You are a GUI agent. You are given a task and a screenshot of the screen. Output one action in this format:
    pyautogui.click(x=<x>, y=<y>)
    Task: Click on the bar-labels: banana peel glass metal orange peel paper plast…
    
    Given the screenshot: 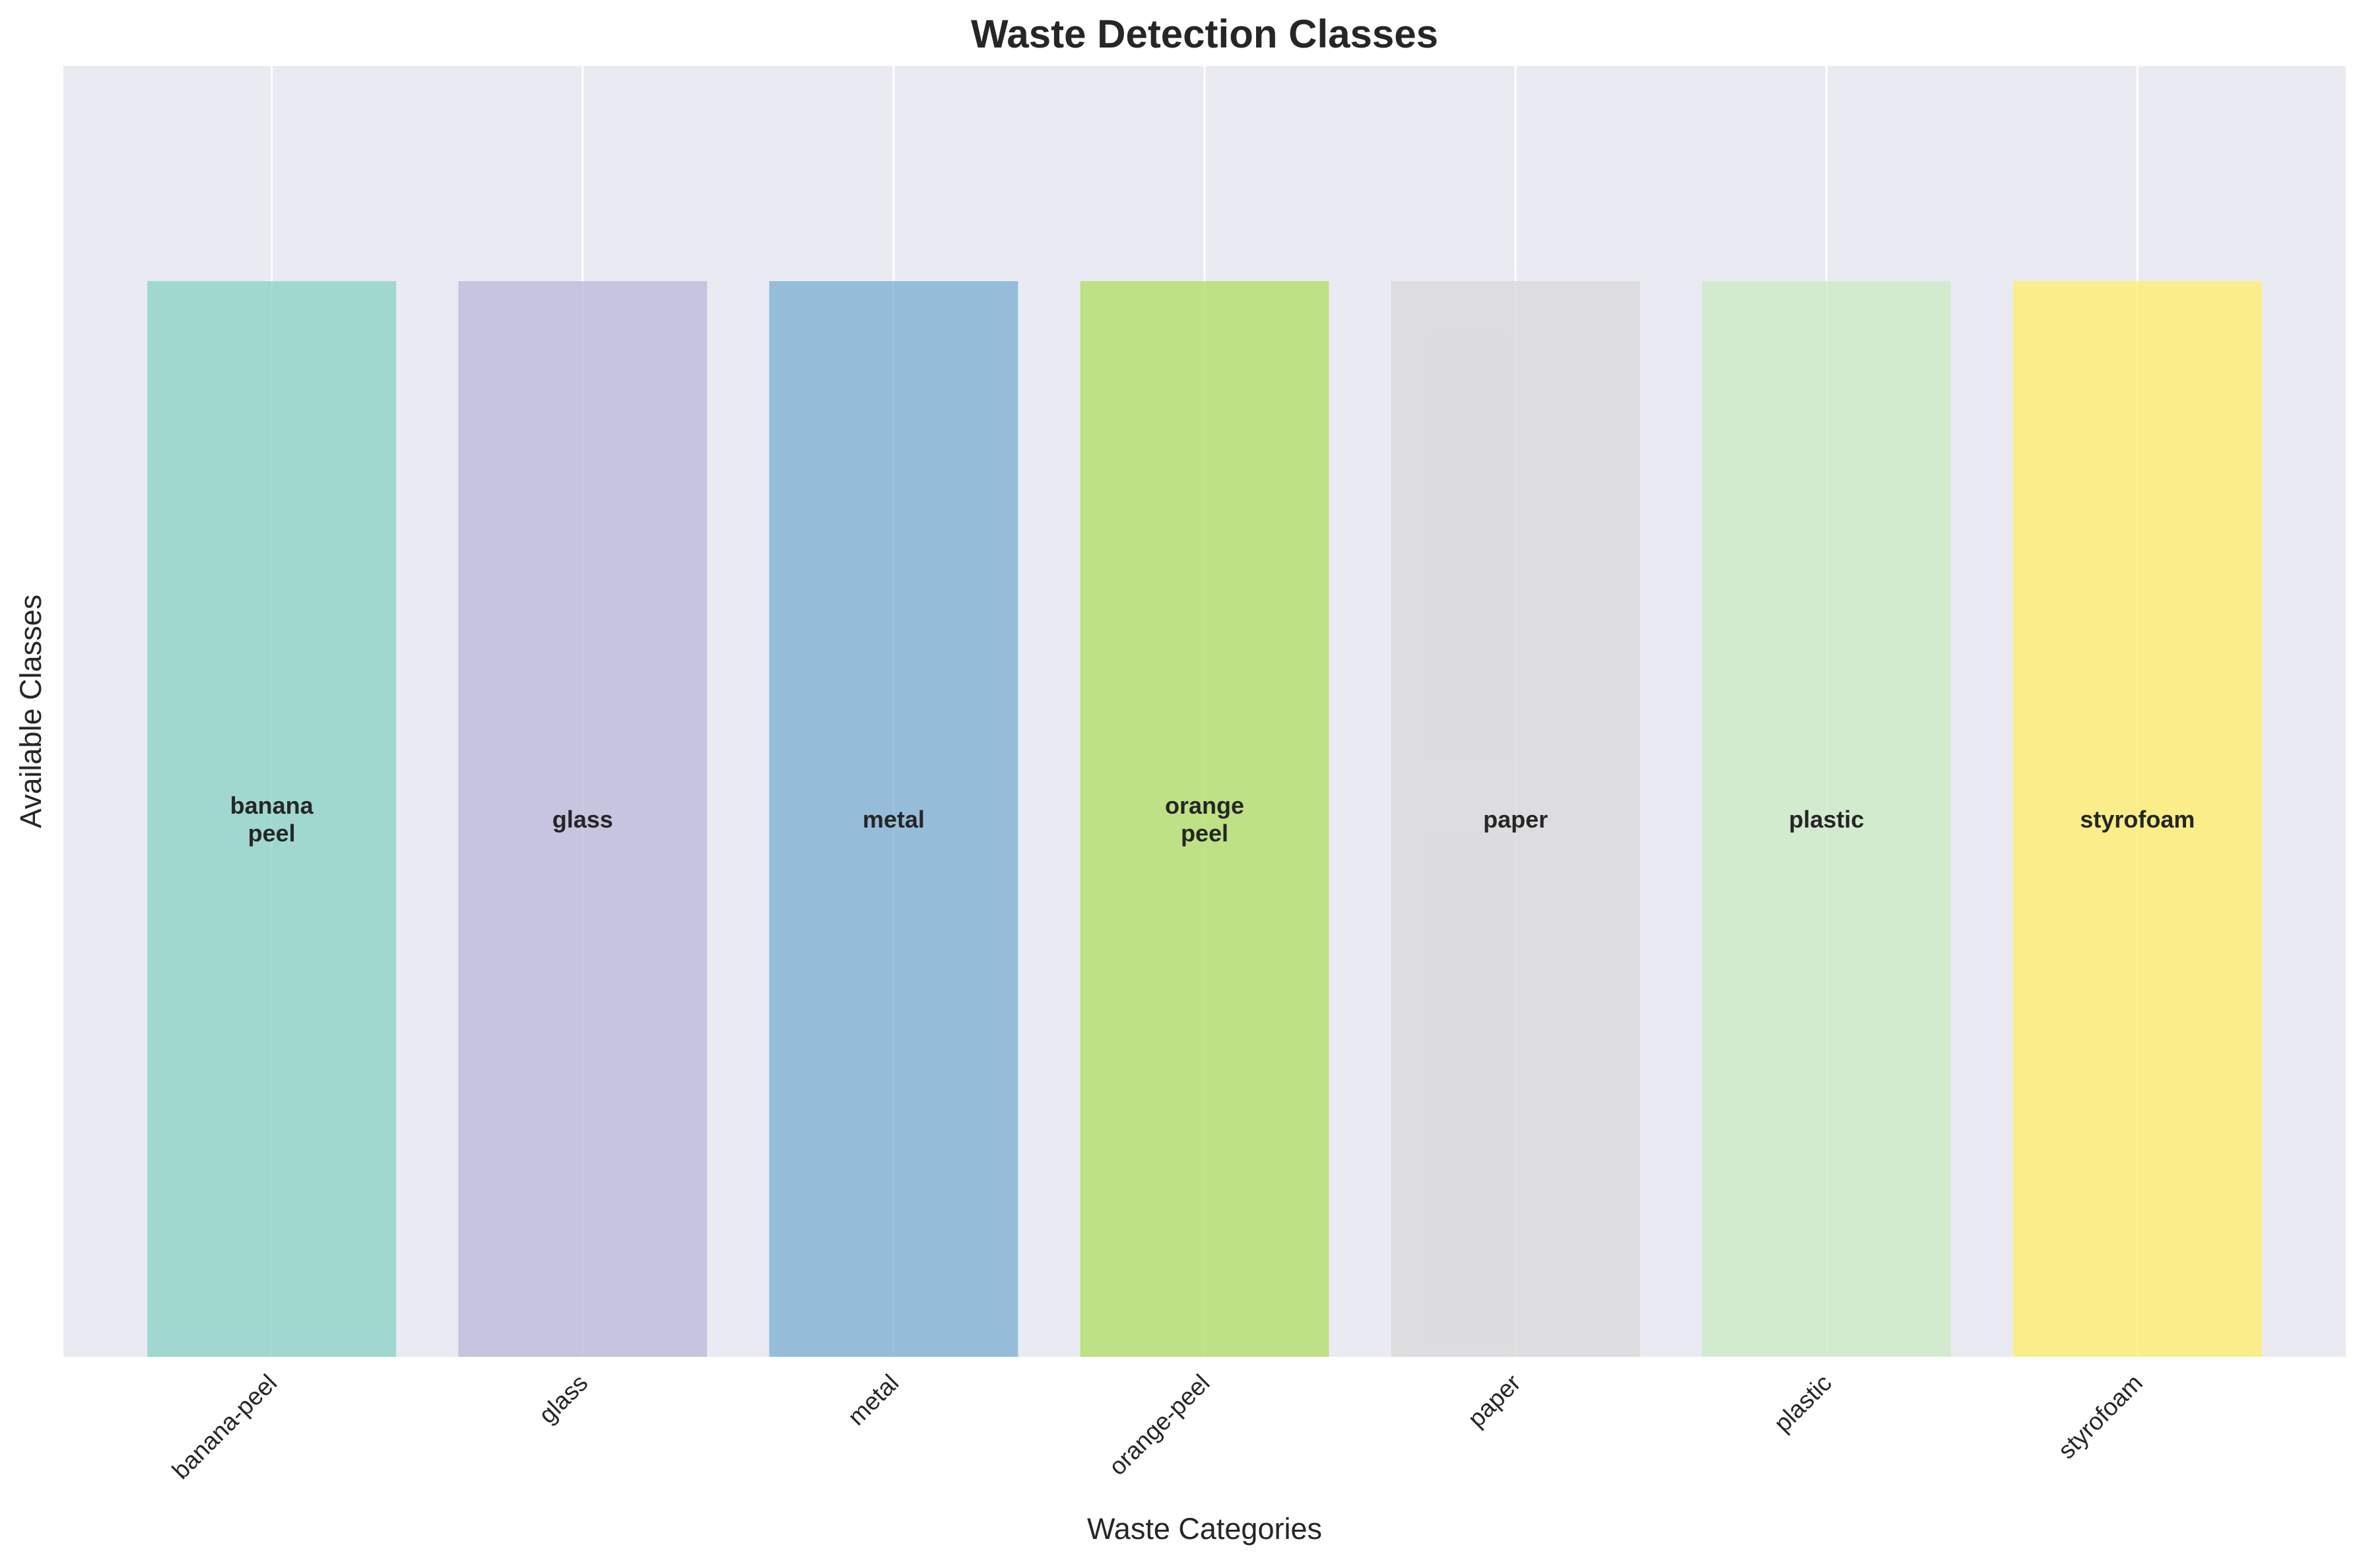 What is the action you would take?
    pyautogui.click(x=1212, y=819)
    